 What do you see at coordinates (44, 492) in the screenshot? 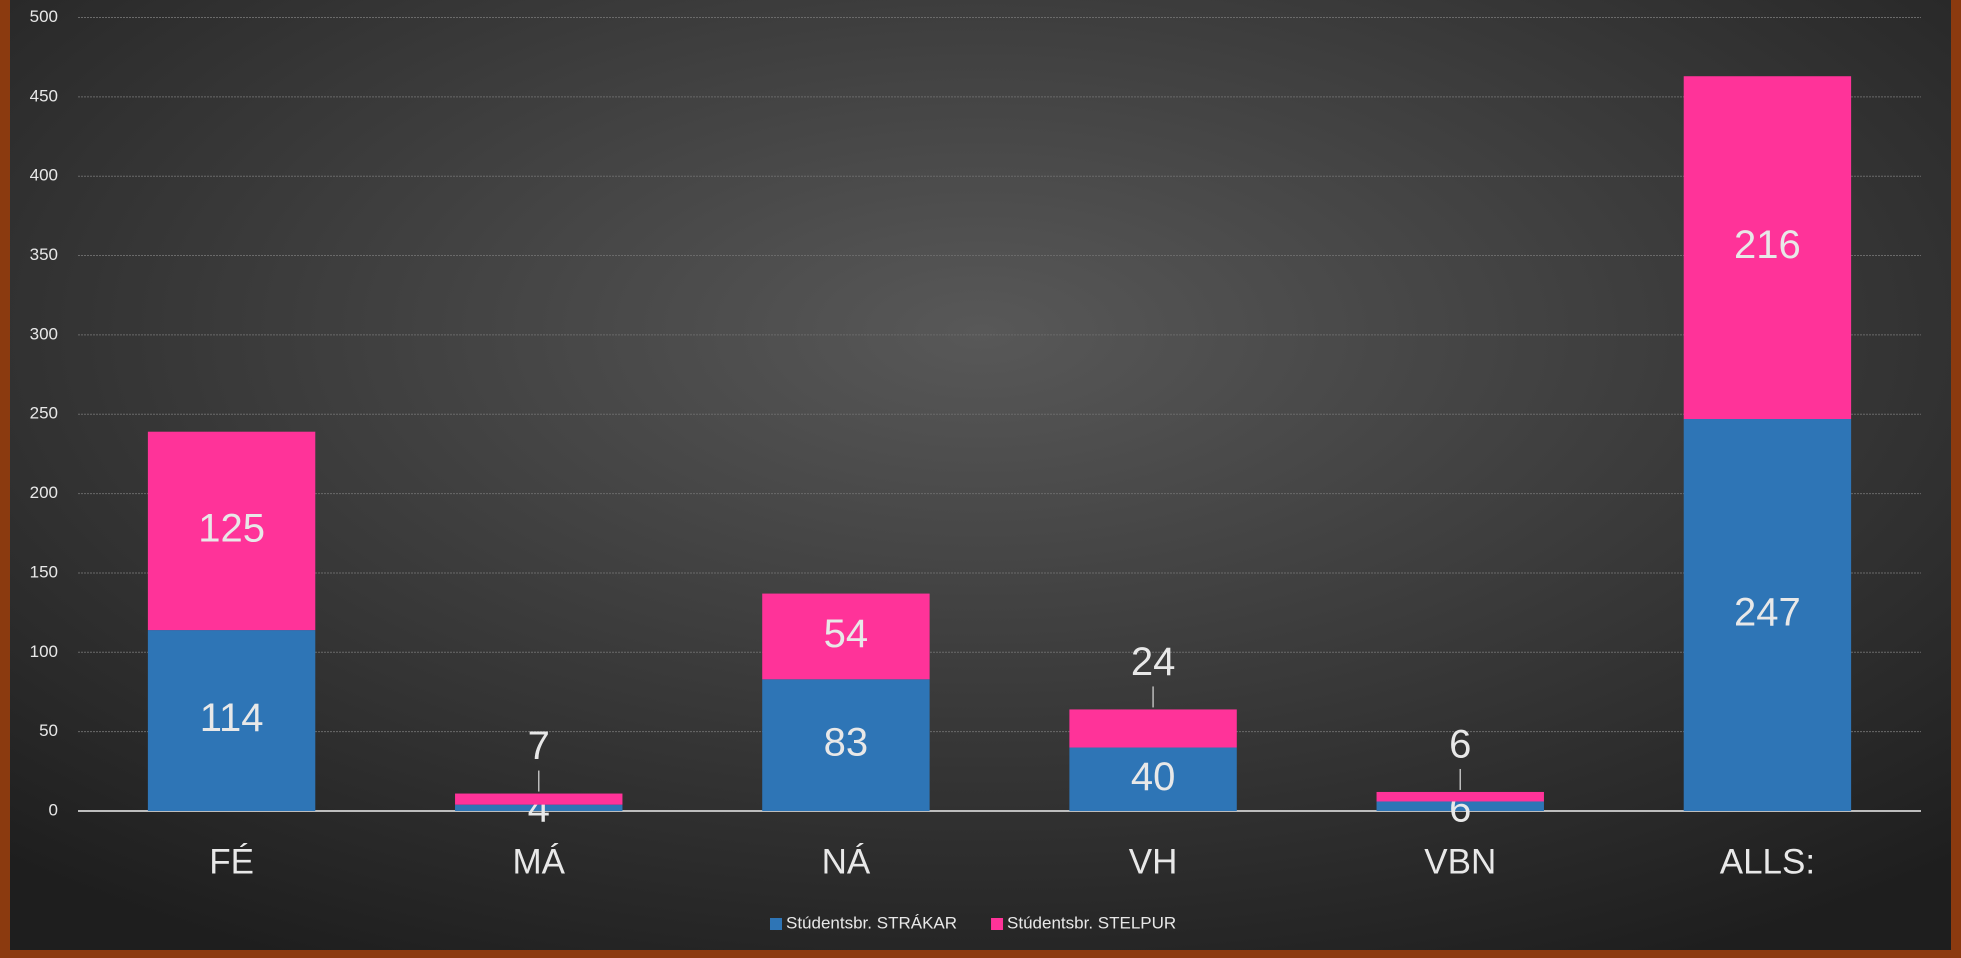
I see `y-tick-label: 200` at bounding box center [44, 492].